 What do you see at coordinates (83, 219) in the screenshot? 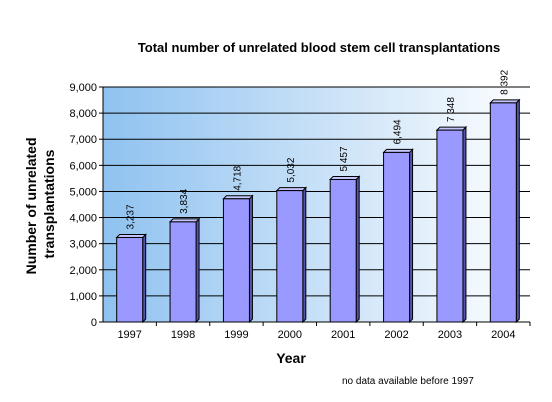
I see `y-tick-label: 4,000` at bounding box center [83, 219].